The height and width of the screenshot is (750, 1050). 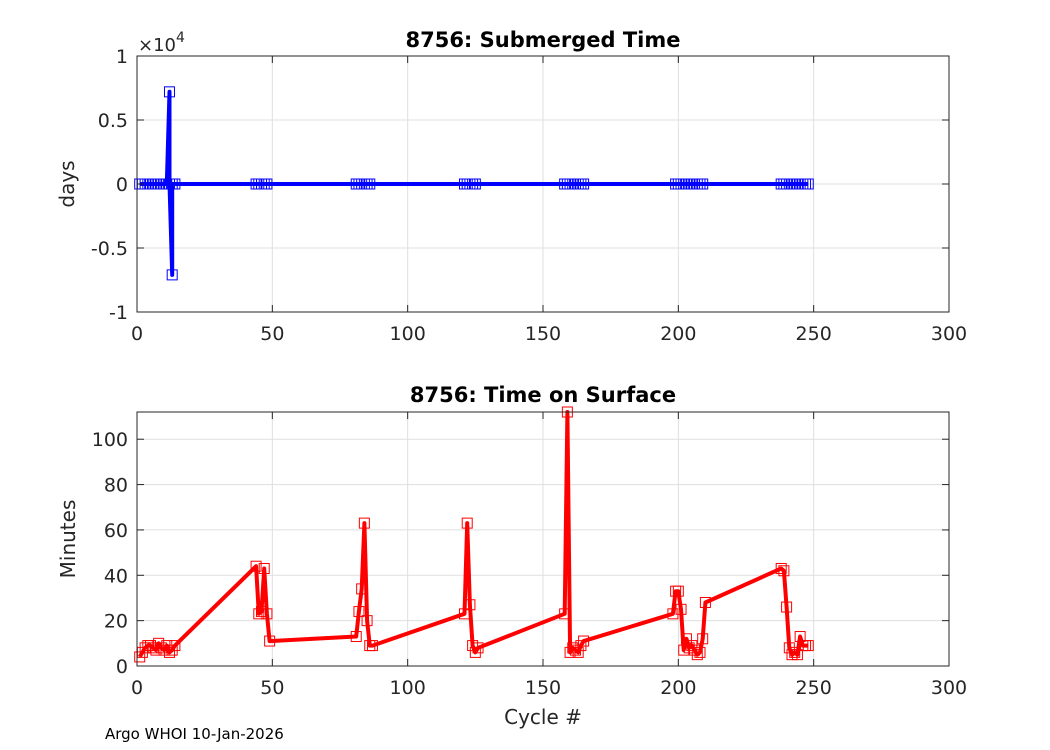 I want to click on exponent-label: ×10⁴, so click(x=161, y=43).